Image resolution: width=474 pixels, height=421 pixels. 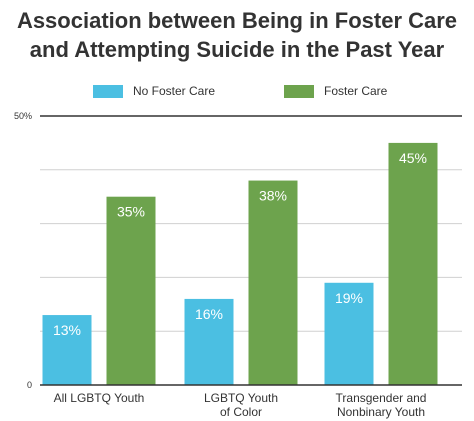 I want to click on legend-label-no-foster-care: No Foster Care, so click(x=174, y=91).